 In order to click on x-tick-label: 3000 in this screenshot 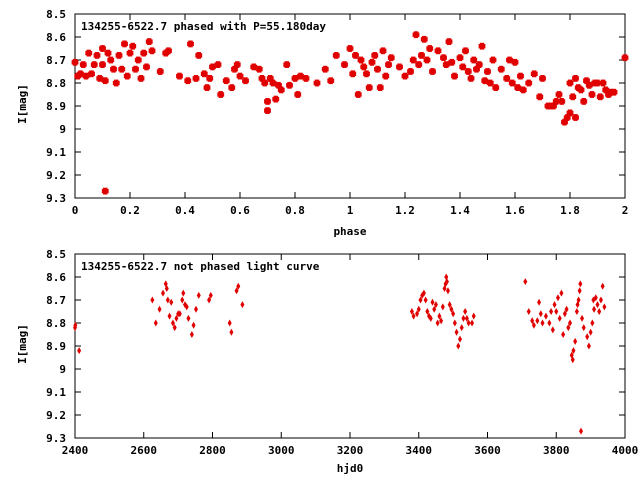, I will do `click(281, 450)`.